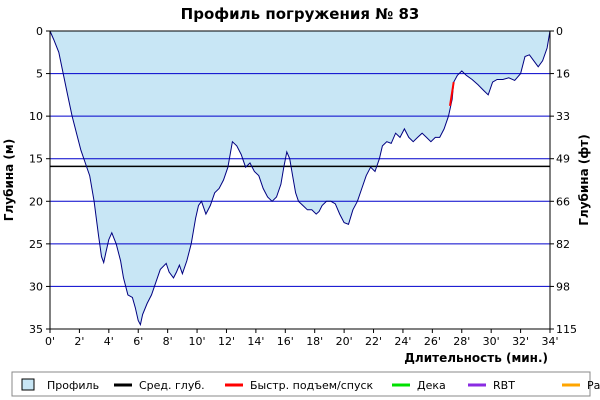 The width and height of the screenshot is (600, 400). Describe the element at coordinates (79, 341) in the screenshot. I see `x-tick-label: 2'` at that location.